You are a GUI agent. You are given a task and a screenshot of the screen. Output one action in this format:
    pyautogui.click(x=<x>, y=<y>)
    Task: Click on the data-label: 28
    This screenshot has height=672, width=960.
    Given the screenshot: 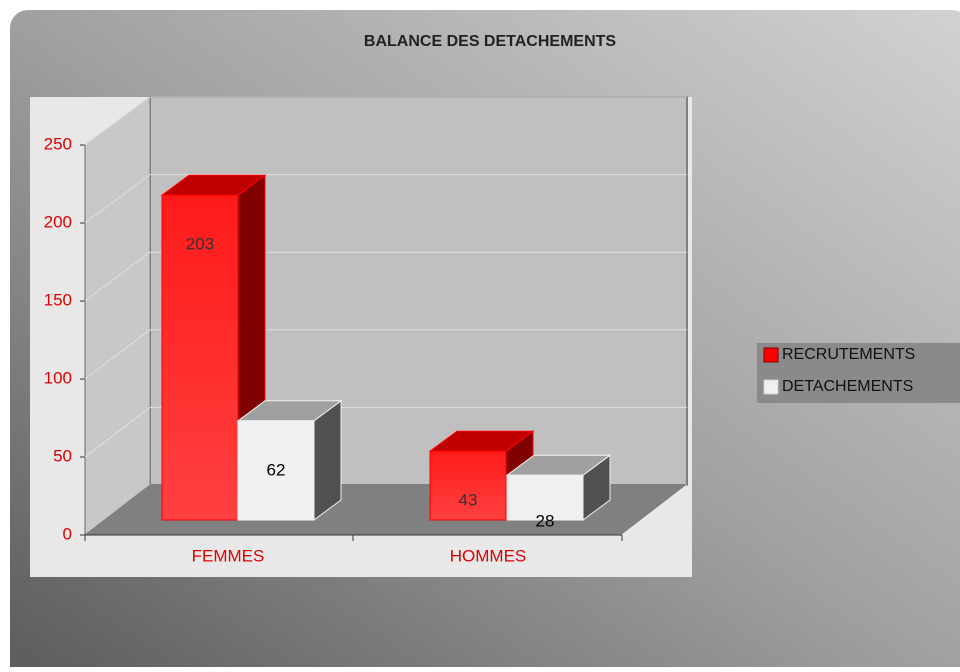 What is the action you would take?
    pyautogui.click(x=545, y=520)
    